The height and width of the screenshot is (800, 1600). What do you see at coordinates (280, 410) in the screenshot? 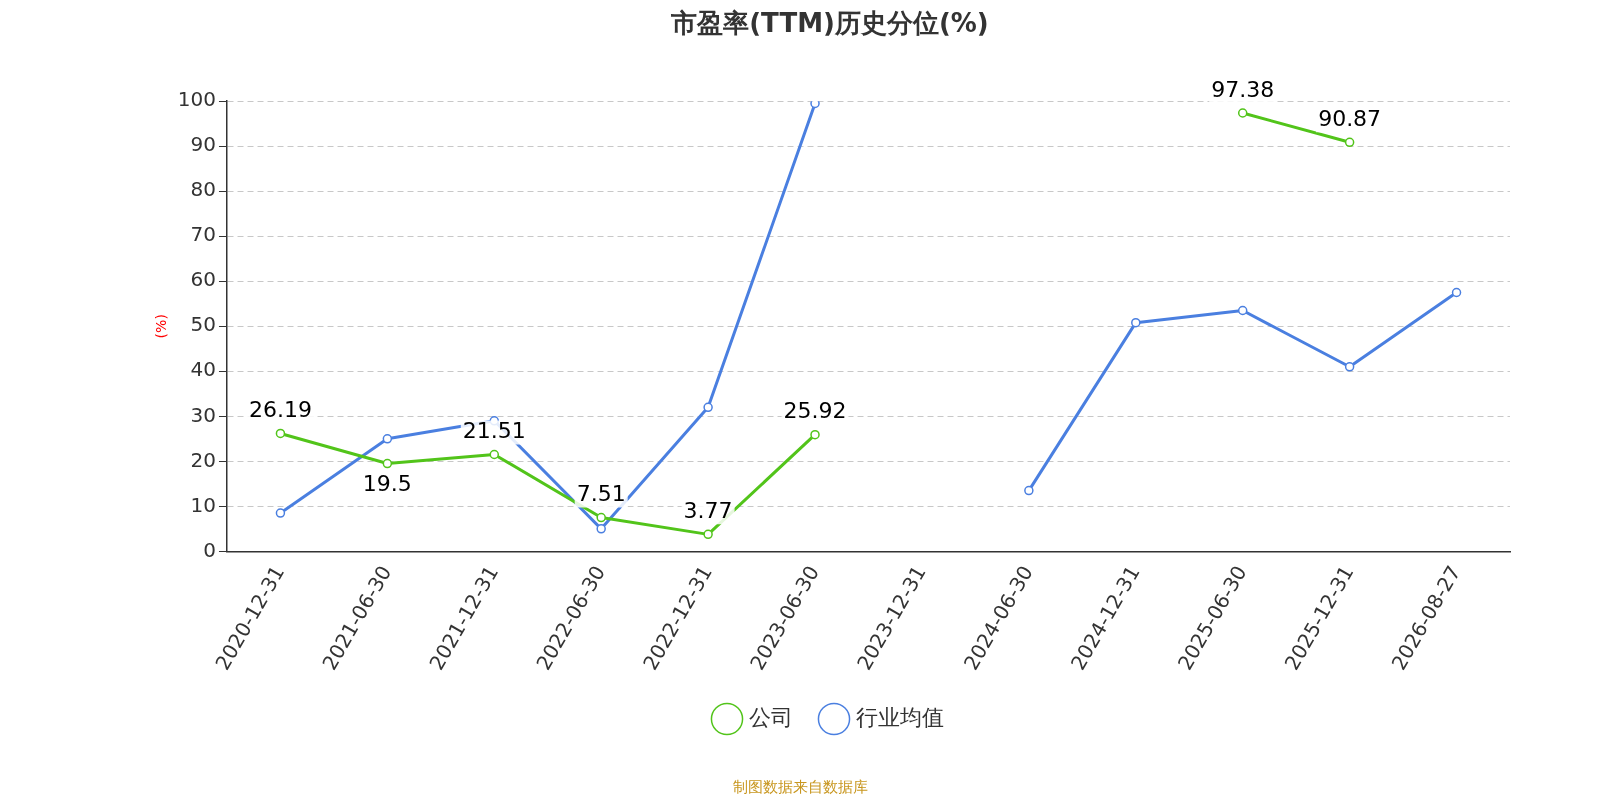
I see `data-label: 26.19` at bounding box center [280, 410].